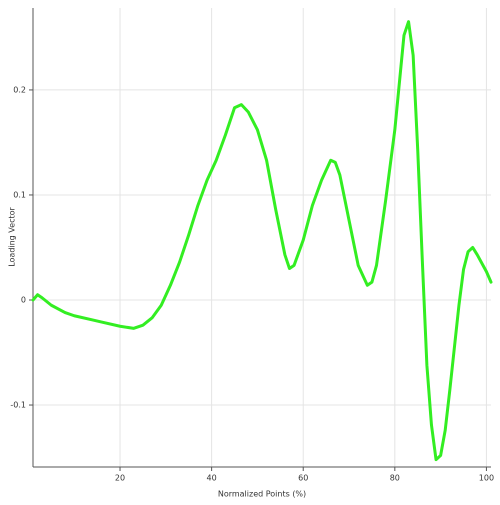 This screenshot has height=505, width=500. What do you see at coordinates (486, 478) in the screenshot?
I see `x-tick-label: 100` at bounding box center [486, 478].